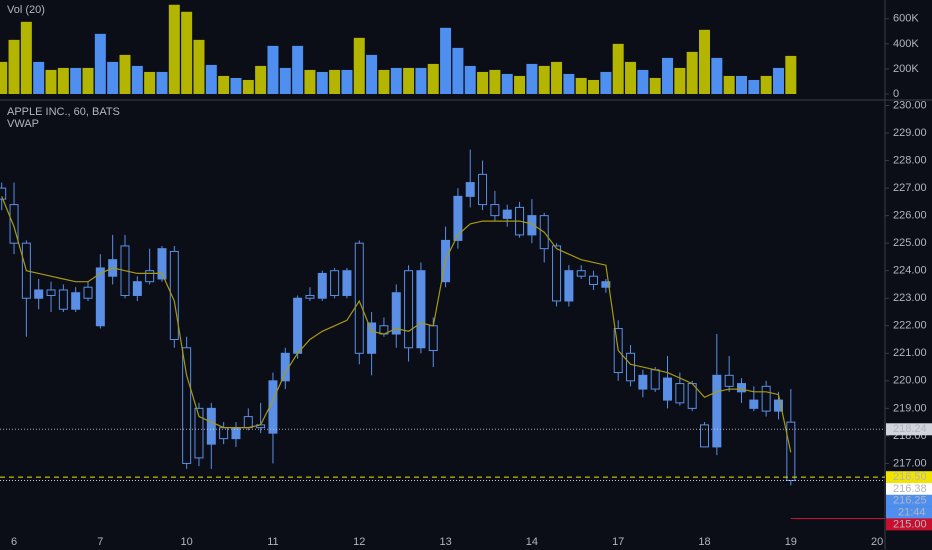  What do you see at coordinates (445, 542) in the screenshot?
I see `x-tick-label: 13` at bounding box center [445, 542].